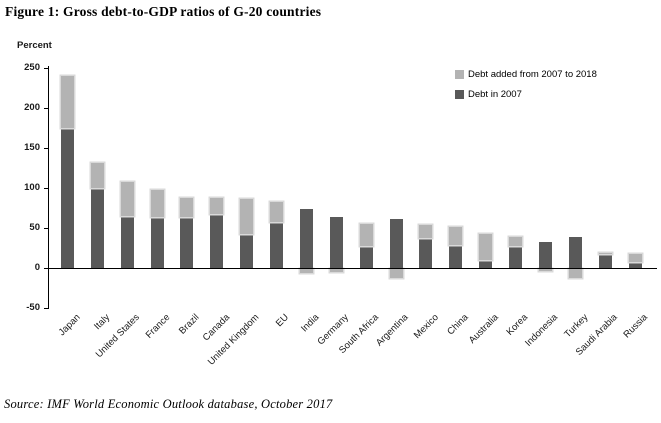 This screenshot has width=661, height=423. What do you see at coordinates (32, 147) in the screenshot?
I see `y-tick-label-150: 150` at bounding box center [32, 147].